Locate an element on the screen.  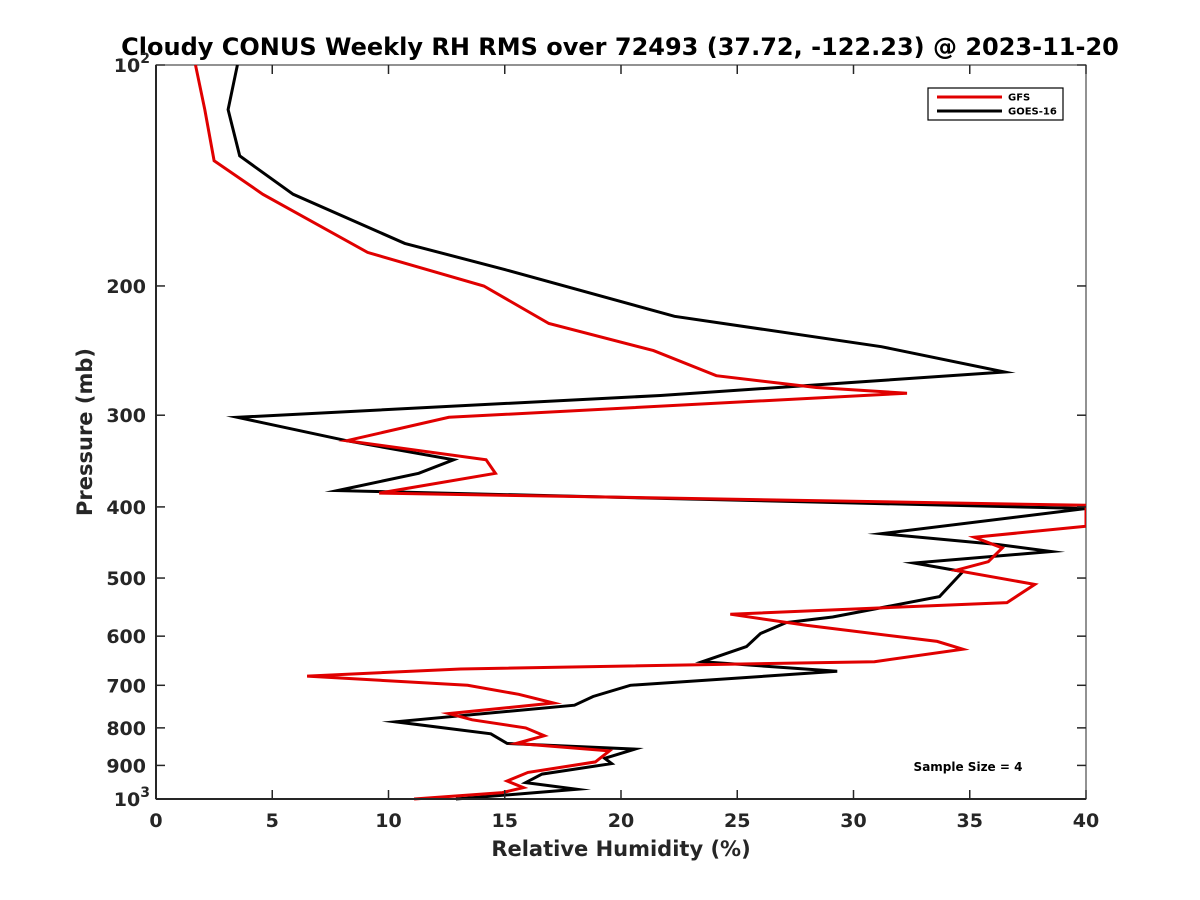
sample-size-annotation: Sample Size = 4 is located at coordinates (968, 767).